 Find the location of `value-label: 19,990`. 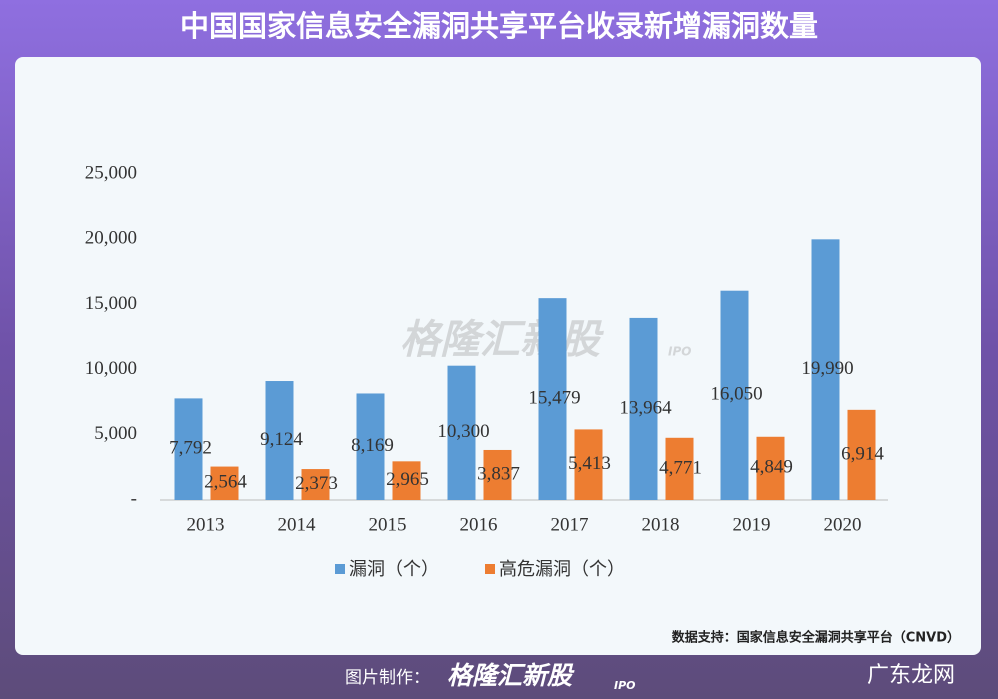

value-label: 19,990 is located at coordinates (827, 368).